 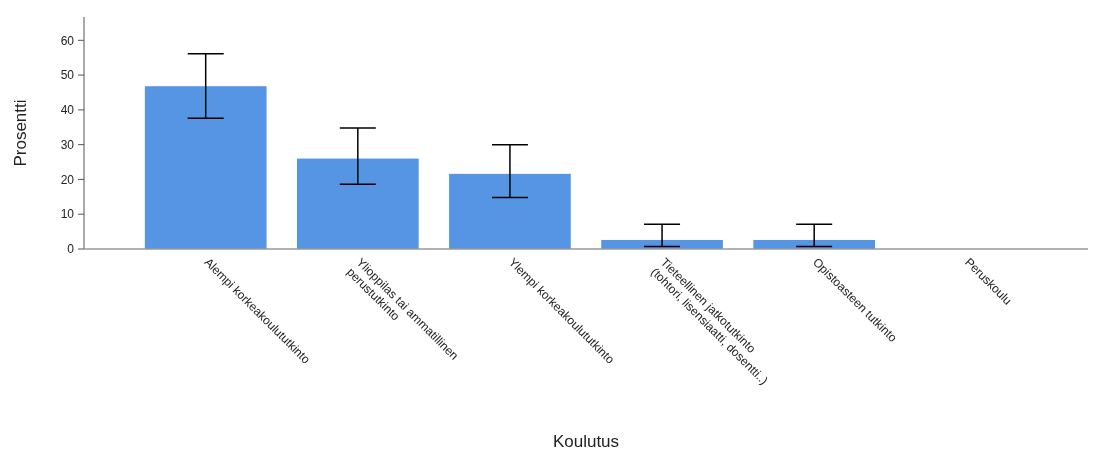 What do you see at coordinates (67, 110) in the screenshot?
I see `y-tick-label: 40` at bounding box center [67, 110].